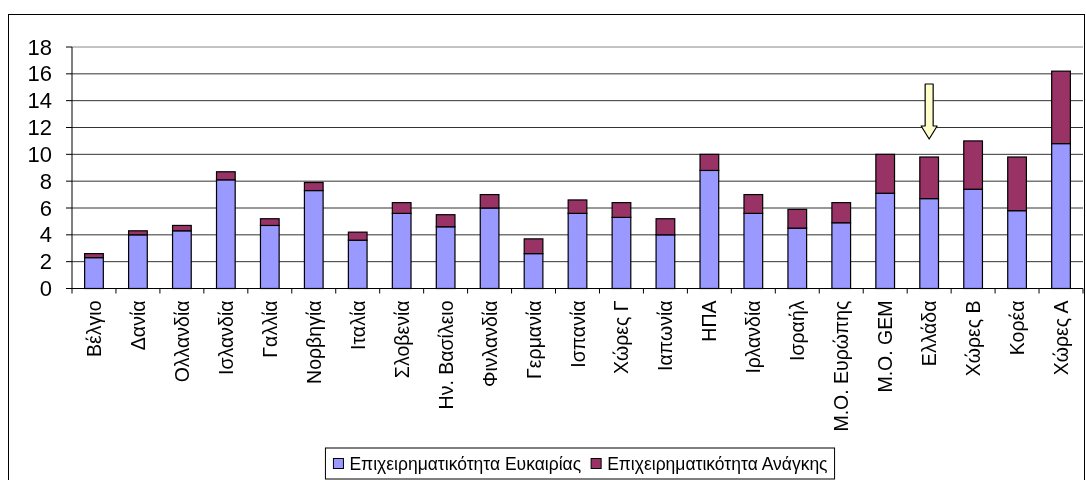  What do you see at coordinates (577, 334) in the screenshot?
I see `x-tick-label: Ισπανία` at bounding box center [577, 334].